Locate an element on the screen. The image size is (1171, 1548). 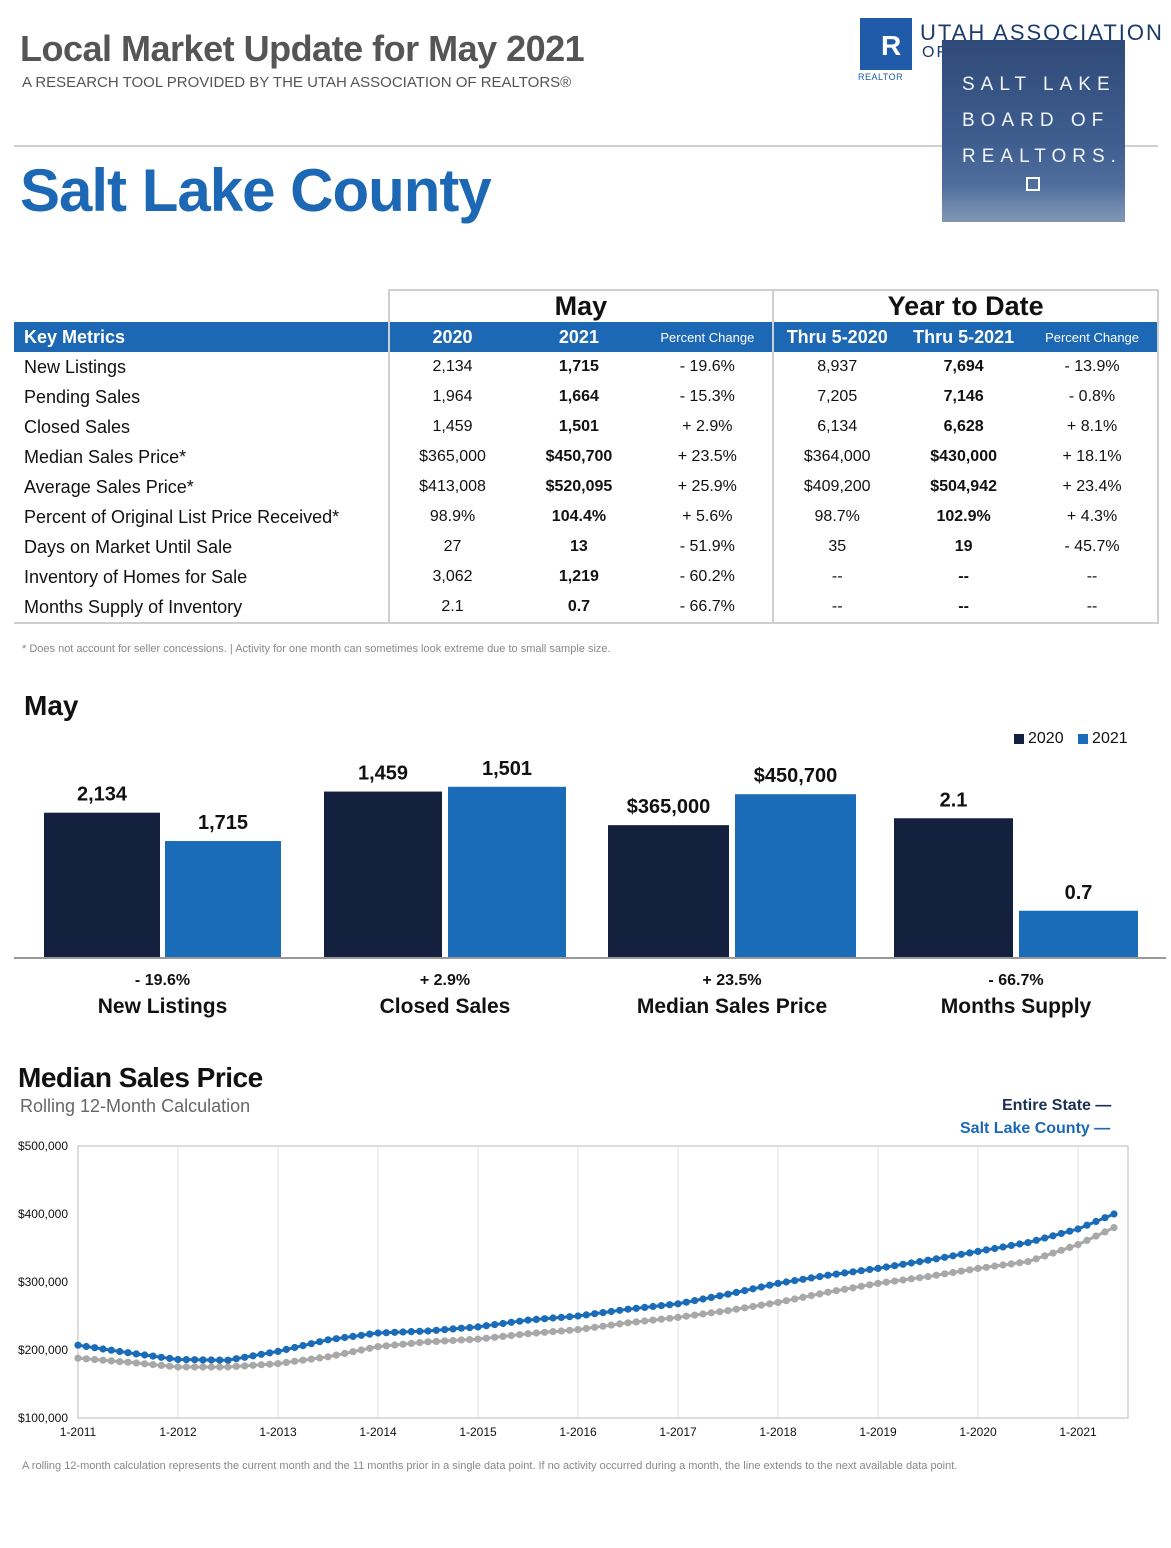
ytd-percent-change: -- is located at coordinates (1093, 608).